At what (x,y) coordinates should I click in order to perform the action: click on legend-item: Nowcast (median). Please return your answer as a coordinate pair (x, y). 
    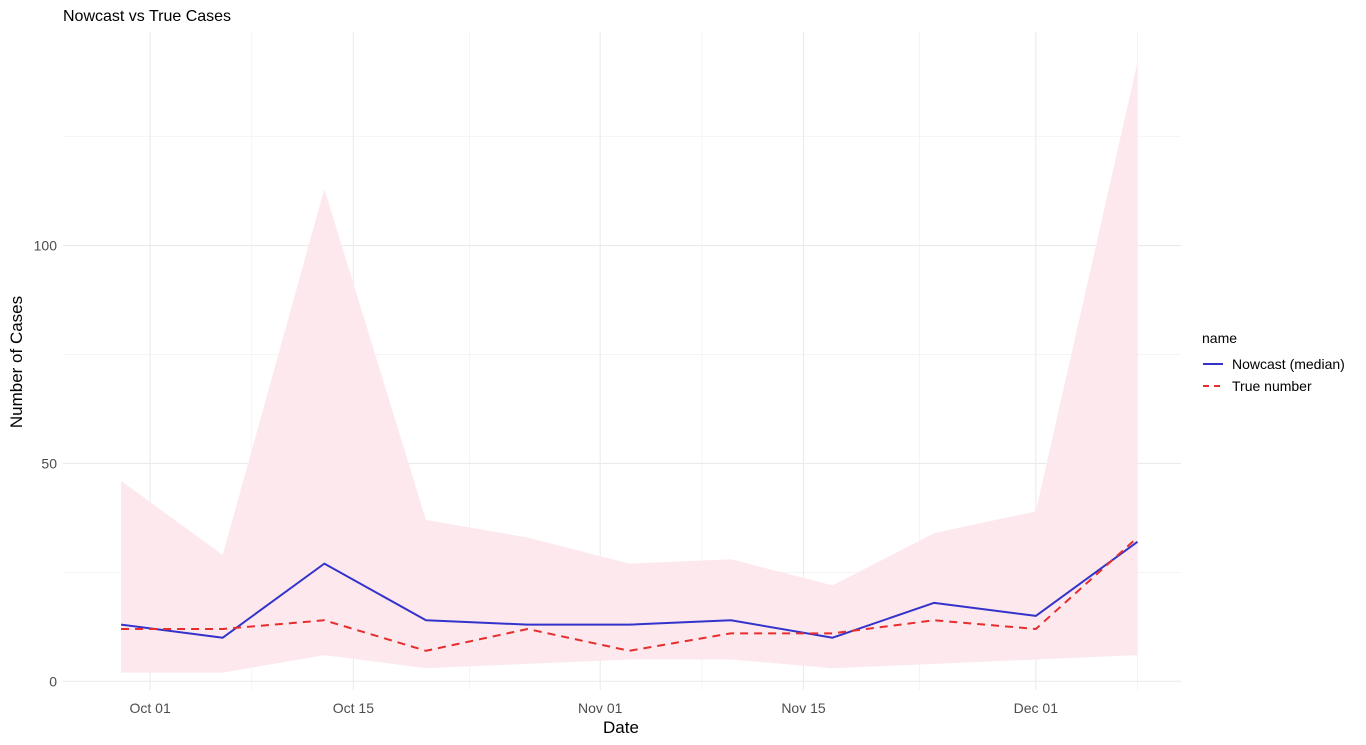
    Looking at the image, I should click on (1274, 364).